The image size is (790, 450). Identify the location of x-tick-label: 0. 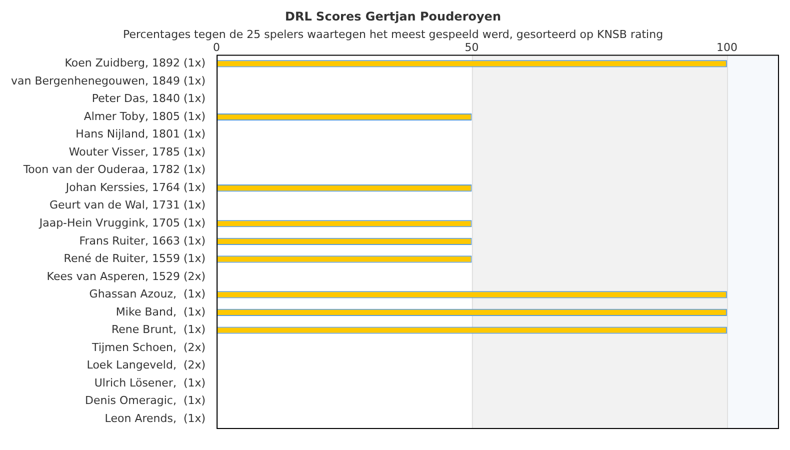
(216, 47).